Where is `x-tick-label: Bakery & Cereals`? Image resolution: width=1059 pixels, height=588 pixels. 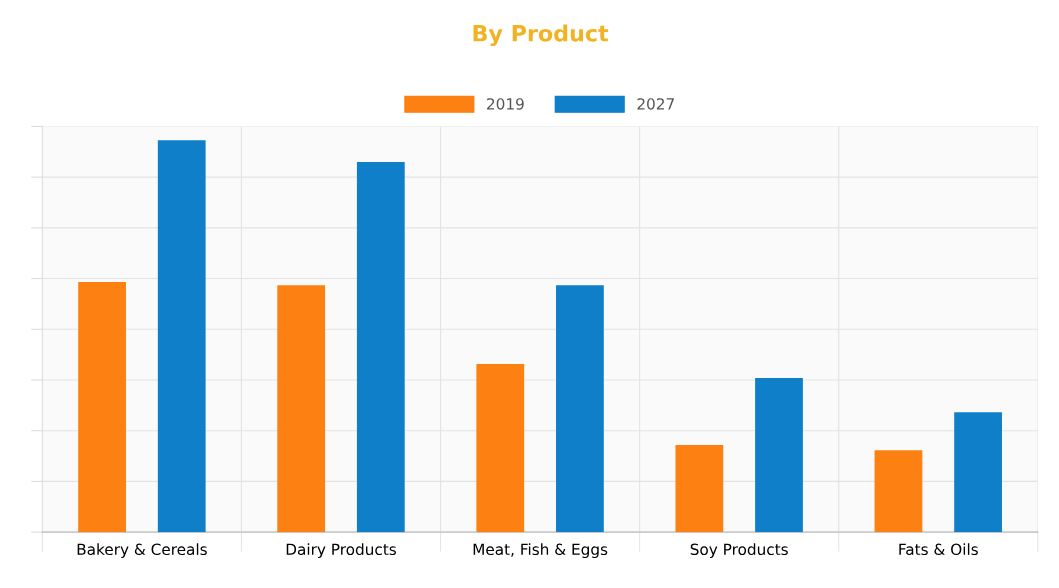 x-tick-label: Bakery & Cereals is located at coordinates (142, 551).